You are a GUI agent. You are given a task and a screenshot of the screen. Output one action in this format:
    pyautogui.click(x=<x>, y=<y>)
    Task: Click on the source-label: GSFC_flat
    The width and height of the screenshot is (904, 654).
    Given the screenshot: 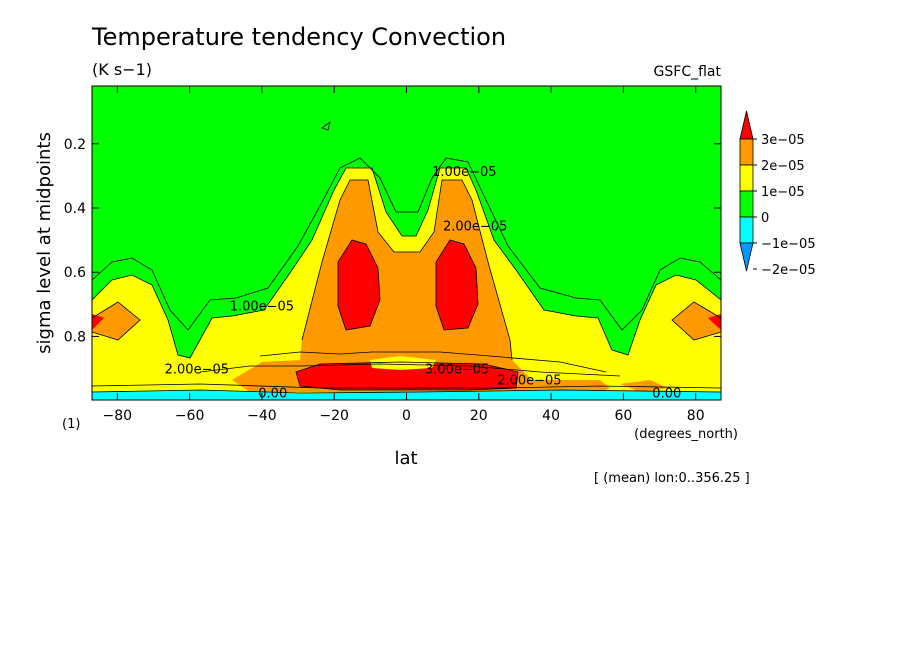 What is the action you would take?
    pyautogui.click(x=688, y=72)
    